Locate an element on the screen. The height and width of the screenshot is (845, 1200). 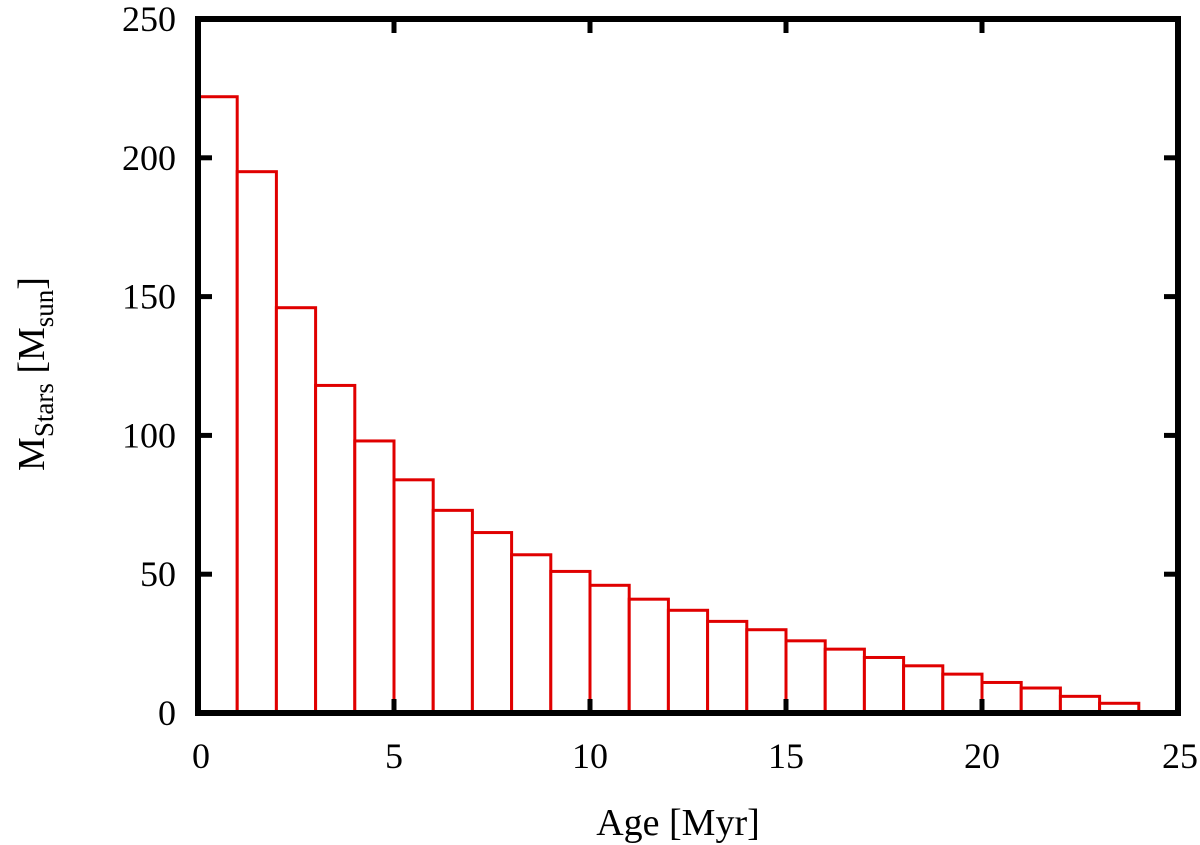
y-tick-label: 250 is located at coordinates (149, 19).